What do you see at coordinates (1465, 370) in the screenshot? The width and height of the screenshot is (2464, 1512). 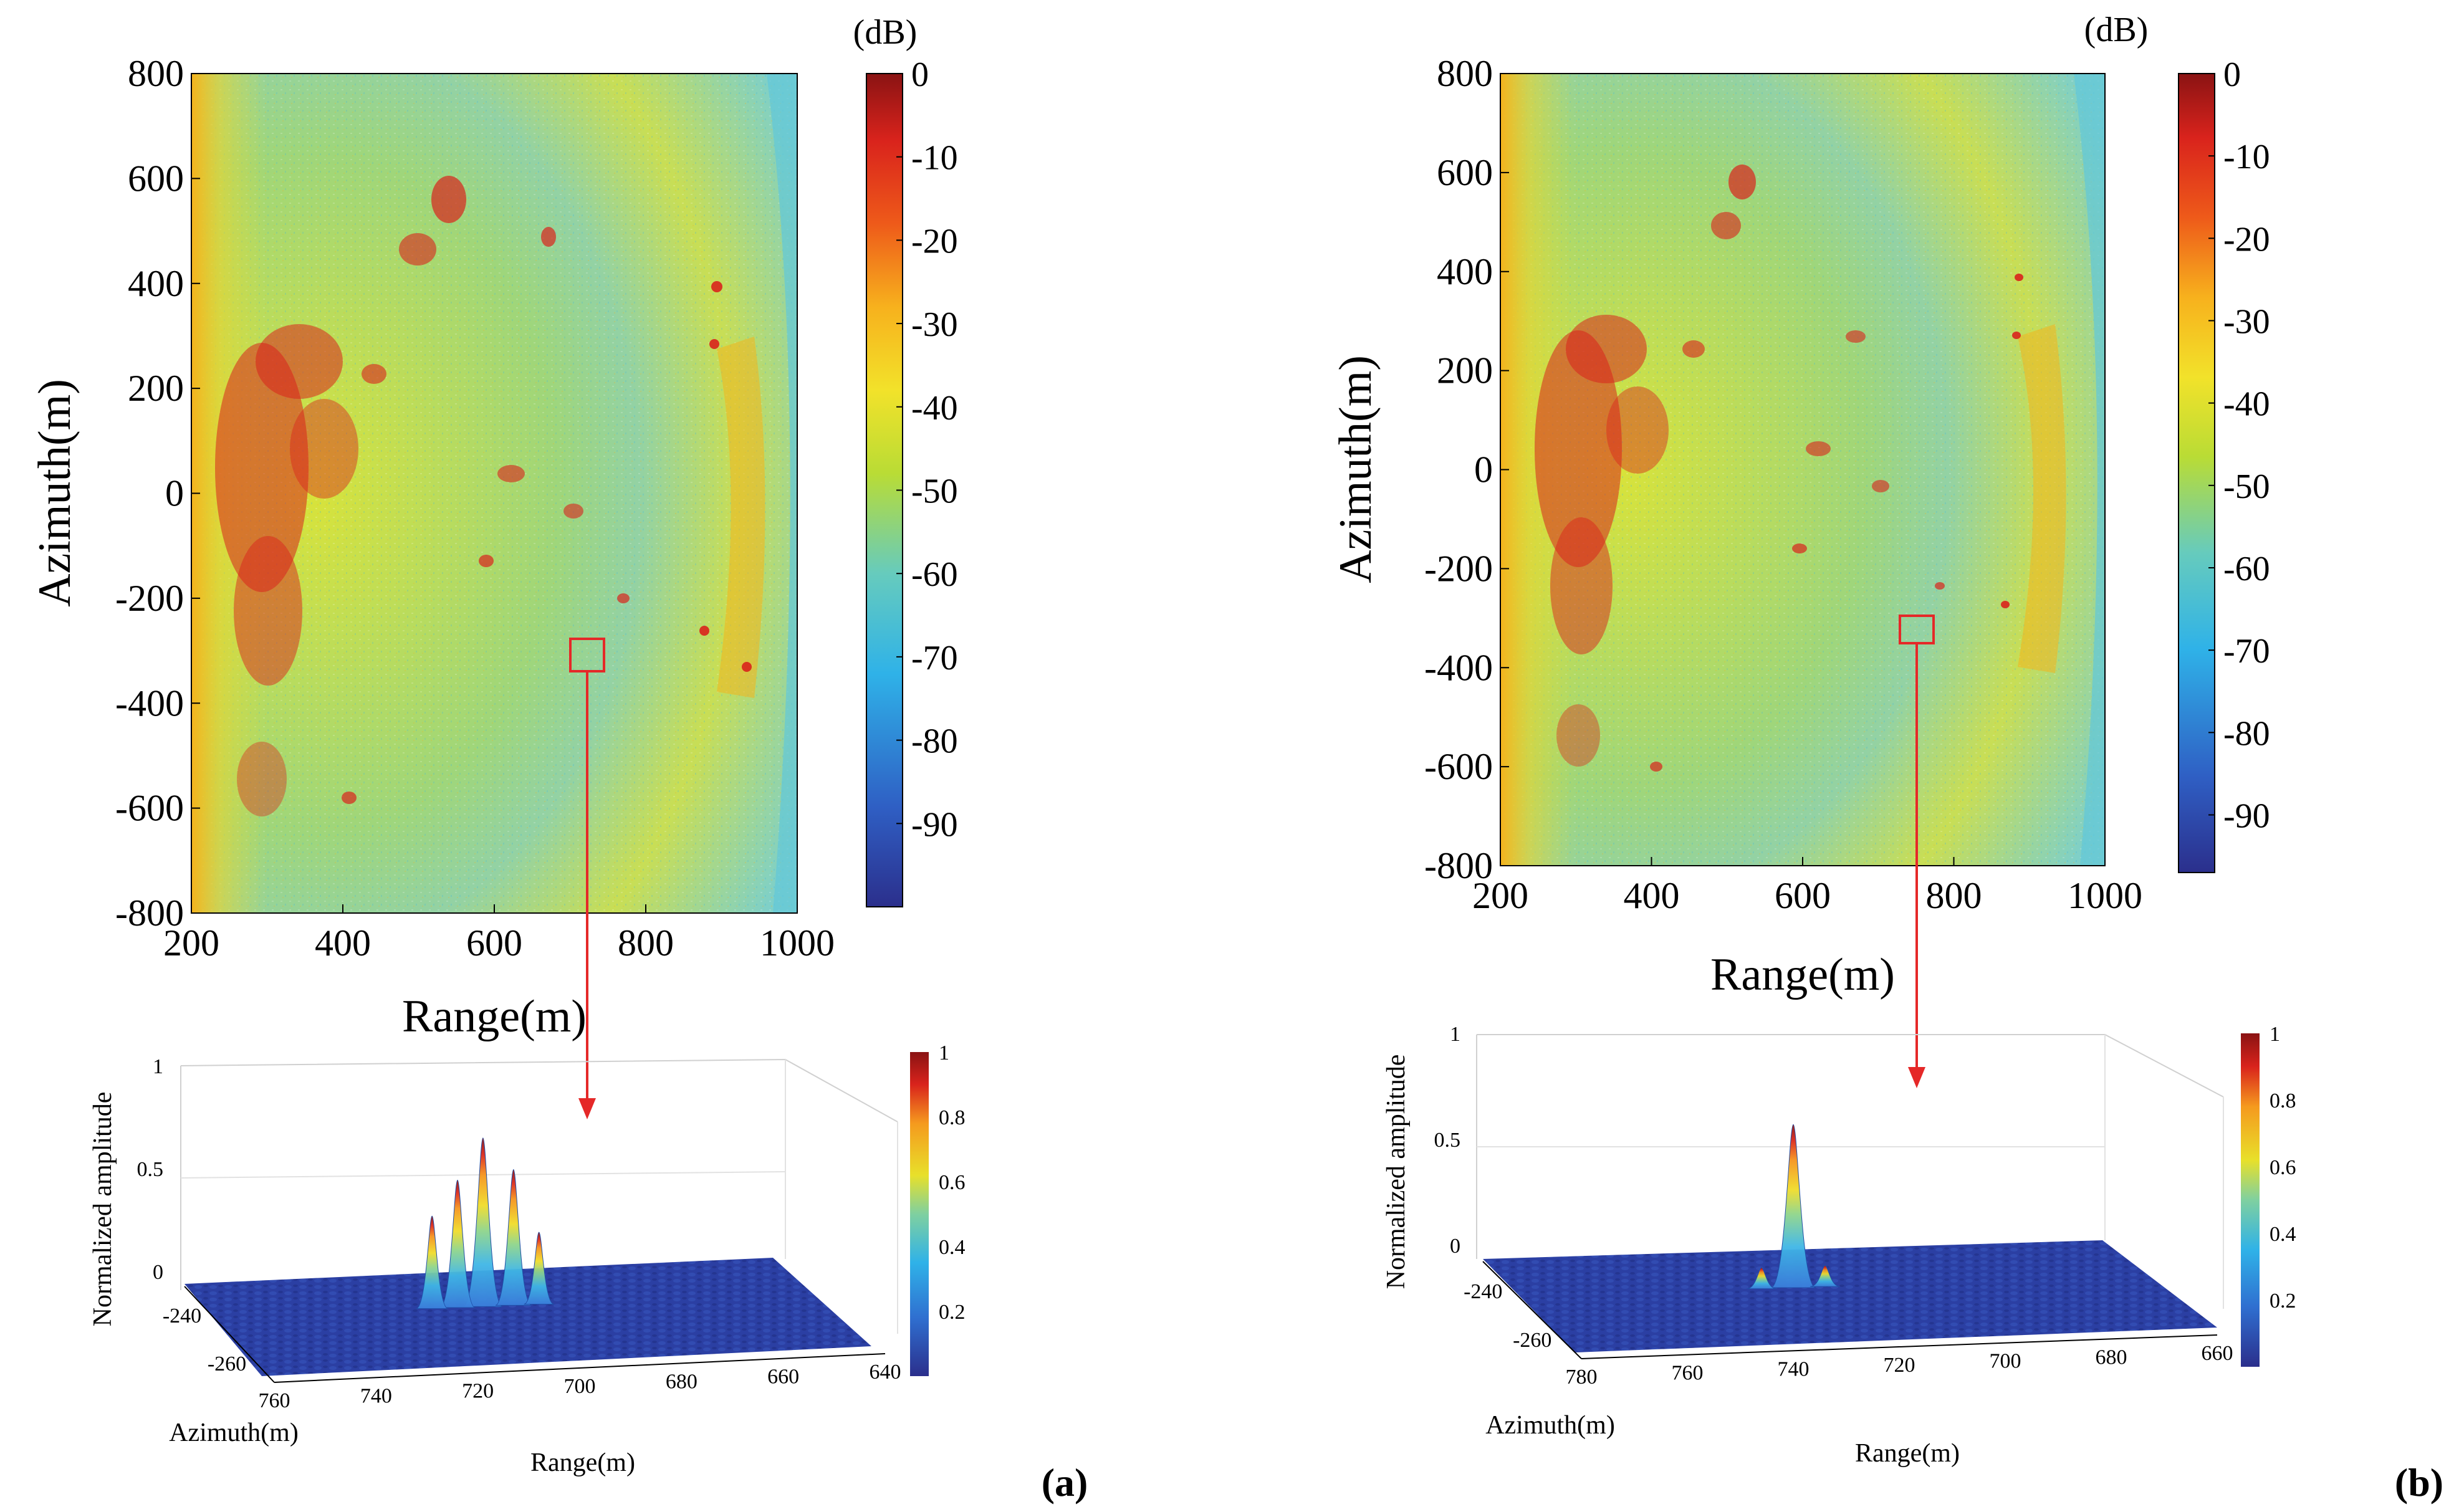 I see `y-tick-label: 200` at bounding box center [1465, 370].